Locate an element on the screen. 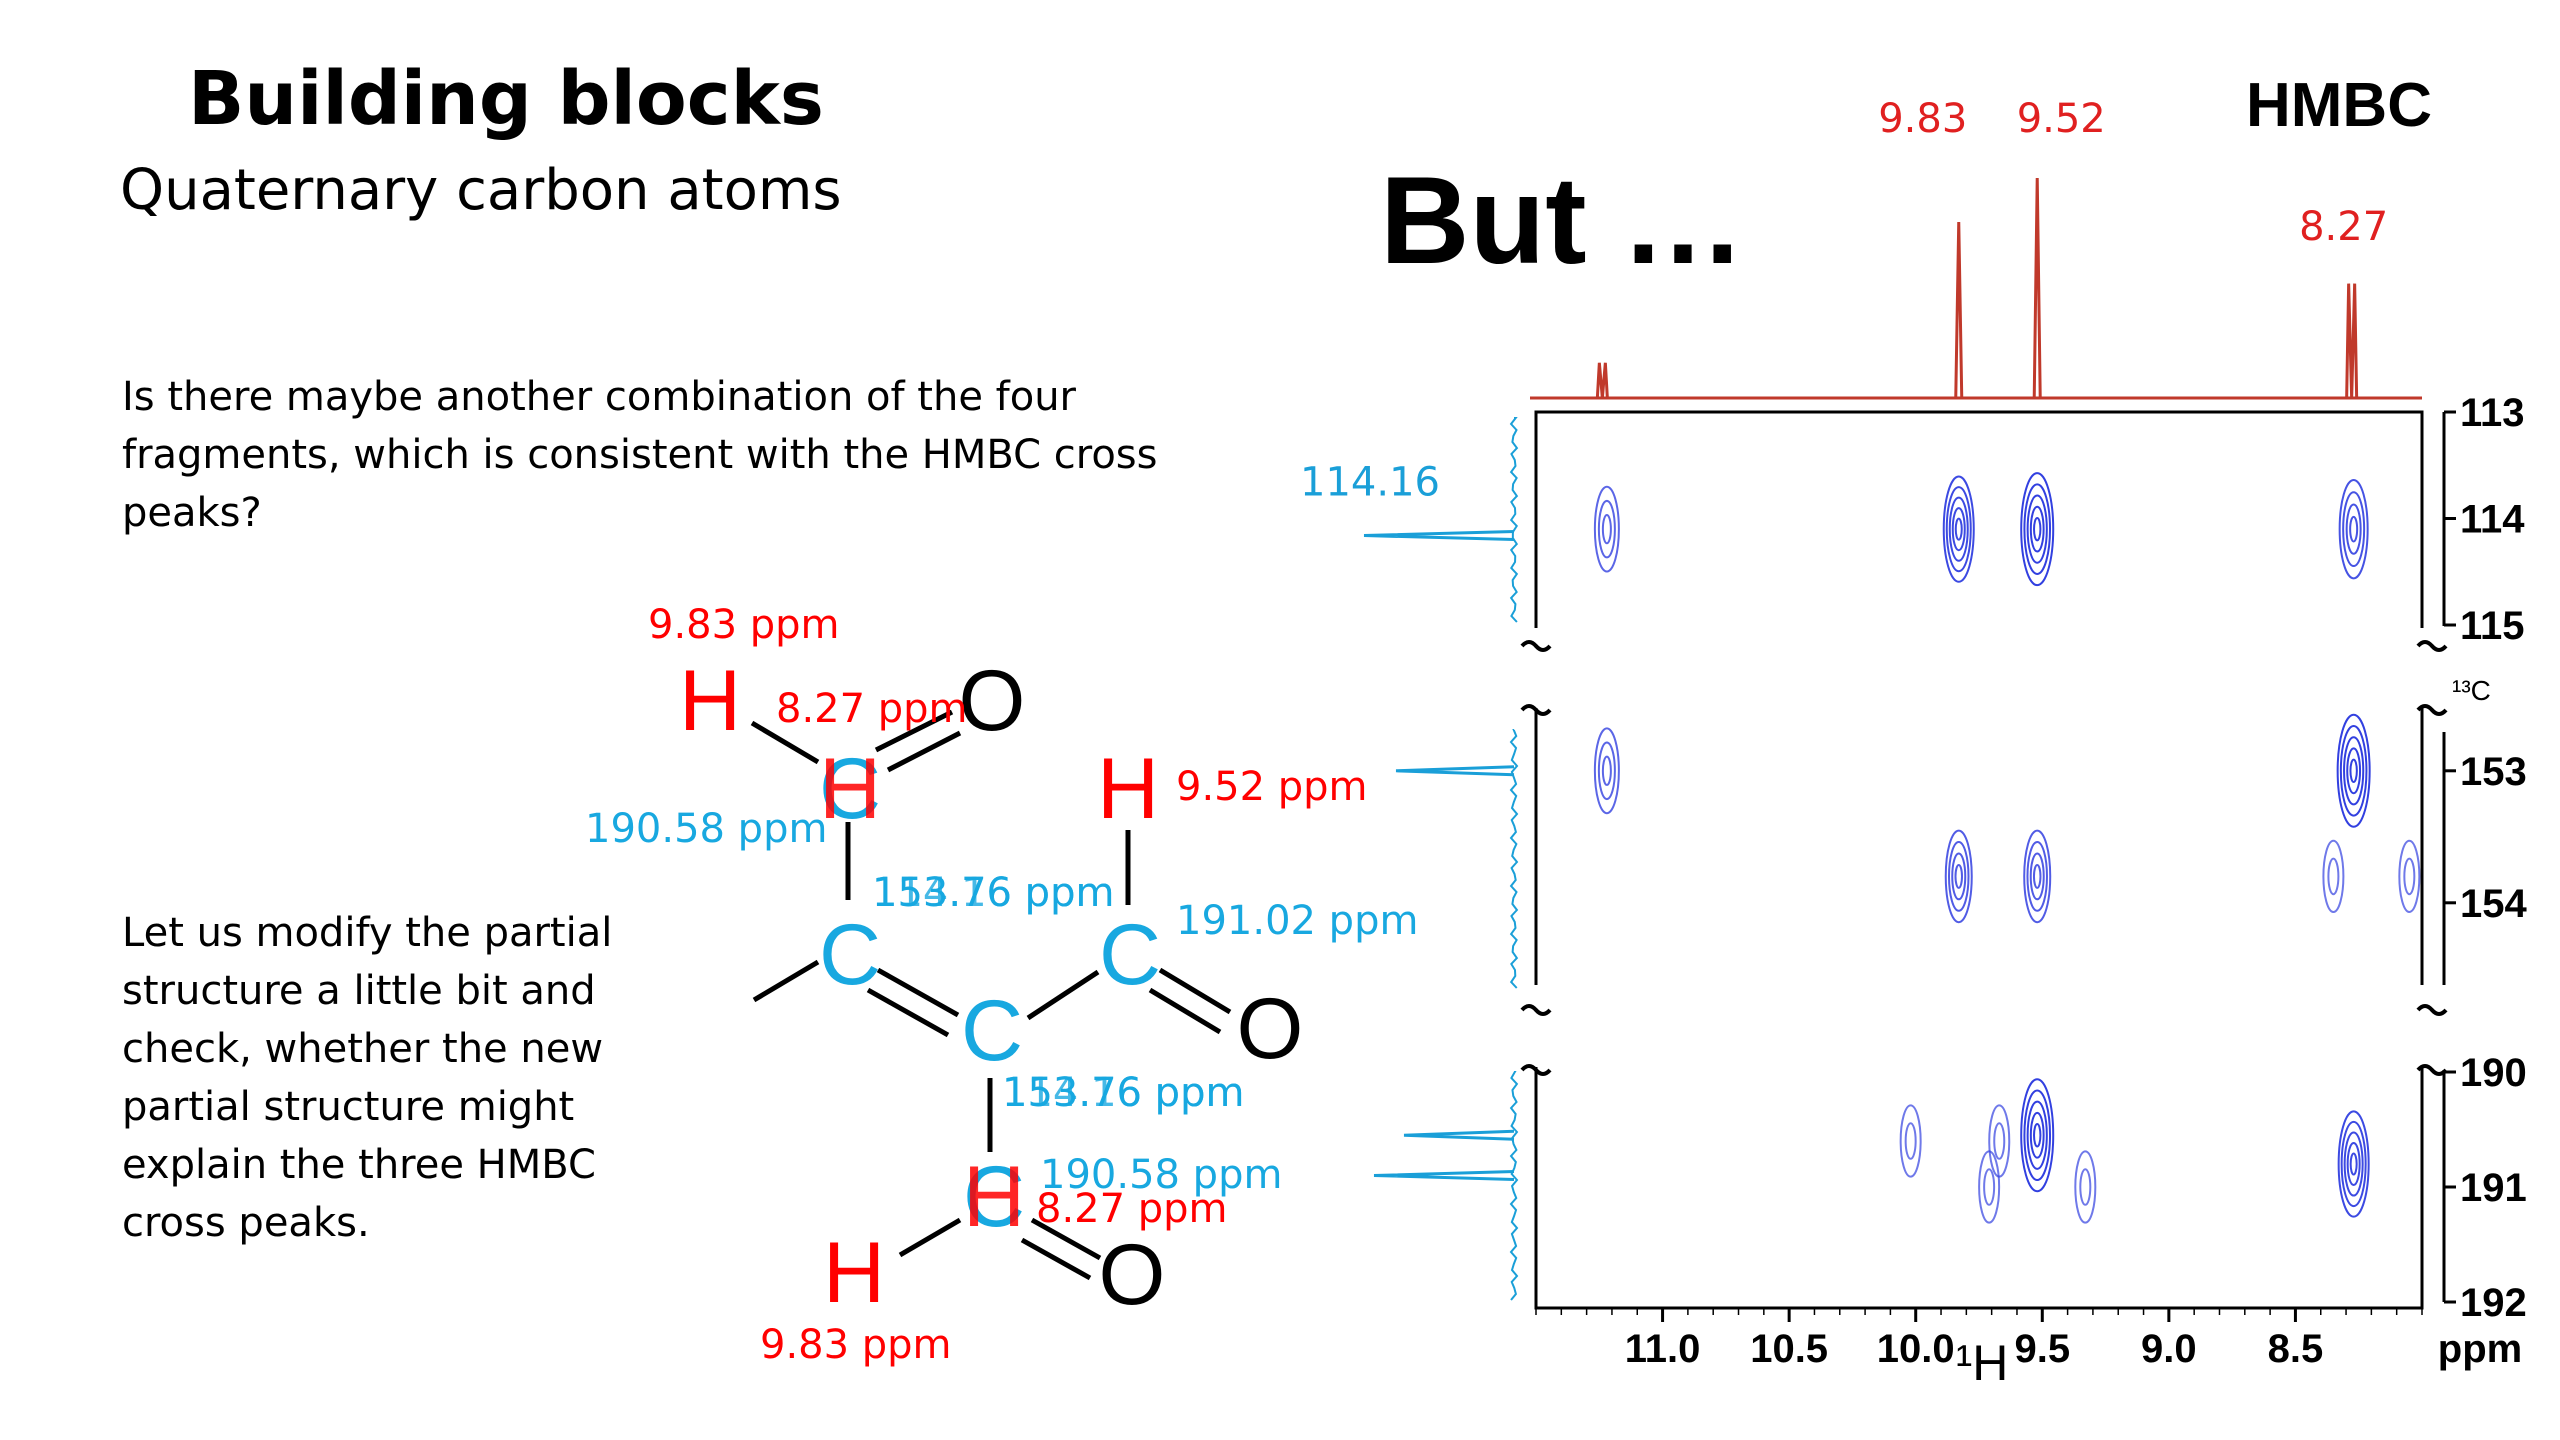 The height and width of the screenshot is (1440, 2560). x-tick-label: 10.5 is located at coordinates (1789, 1349).